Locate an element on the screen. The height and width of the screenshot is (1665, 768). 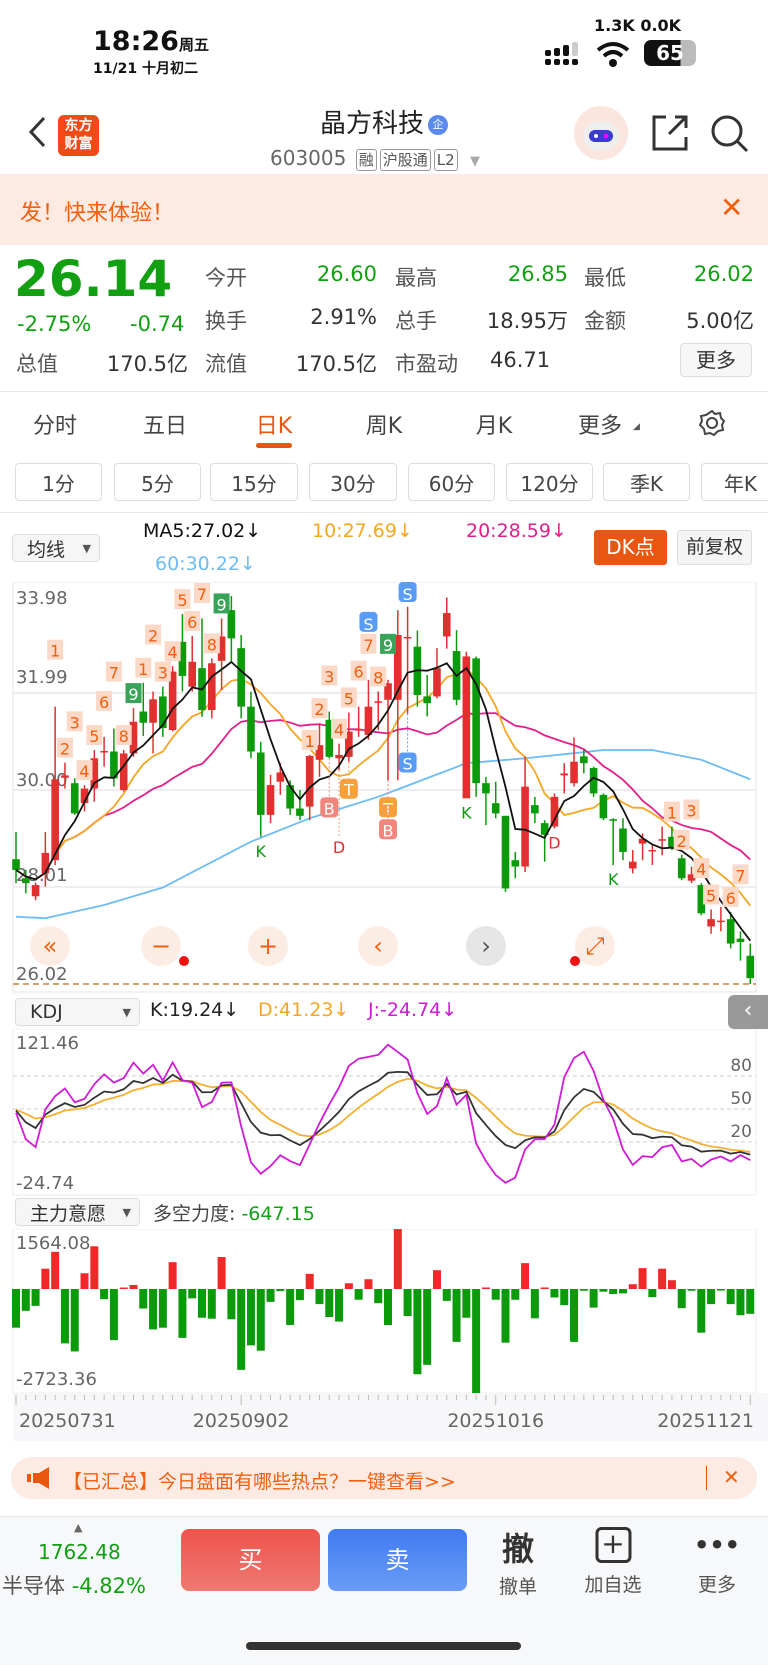
tab-4: 月K is located at coordinates (494, 426).